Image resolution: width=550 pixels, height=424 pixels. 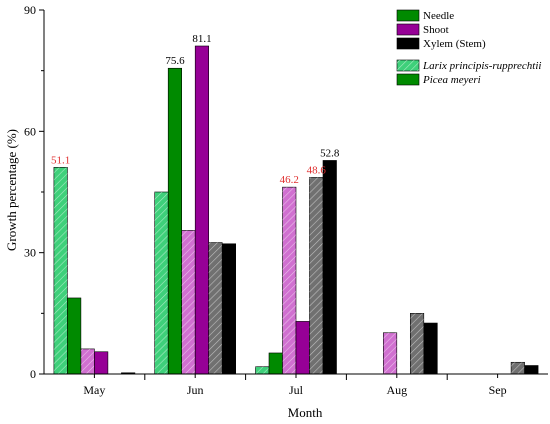 I want to click on y-tick-label-3: 90, so click(x=30, y=10).